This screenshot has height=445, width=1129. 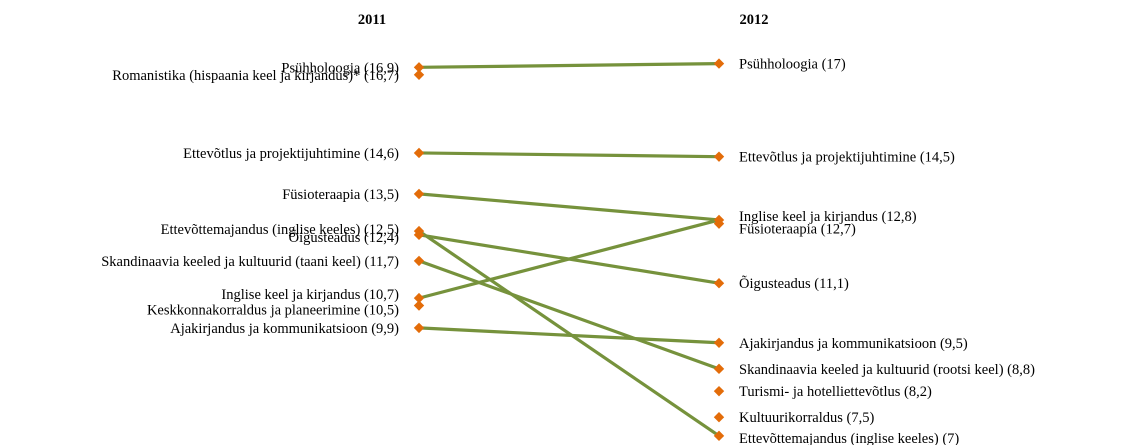 I want to click on left-label: Inglise keel ja kirjandus (10,7), so click(x=310, y=295).